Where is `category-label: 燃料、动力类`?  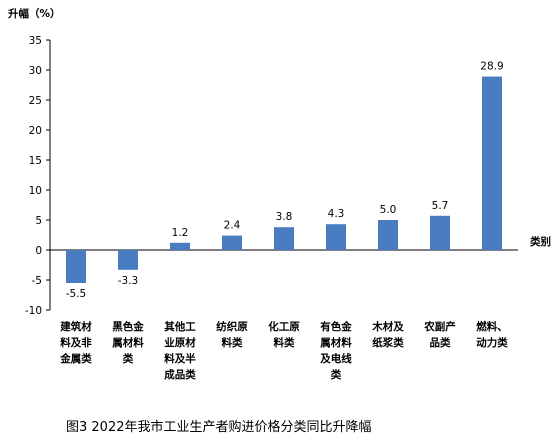 category-label: 燃料、动力类 is located at coordinates (492, 334).